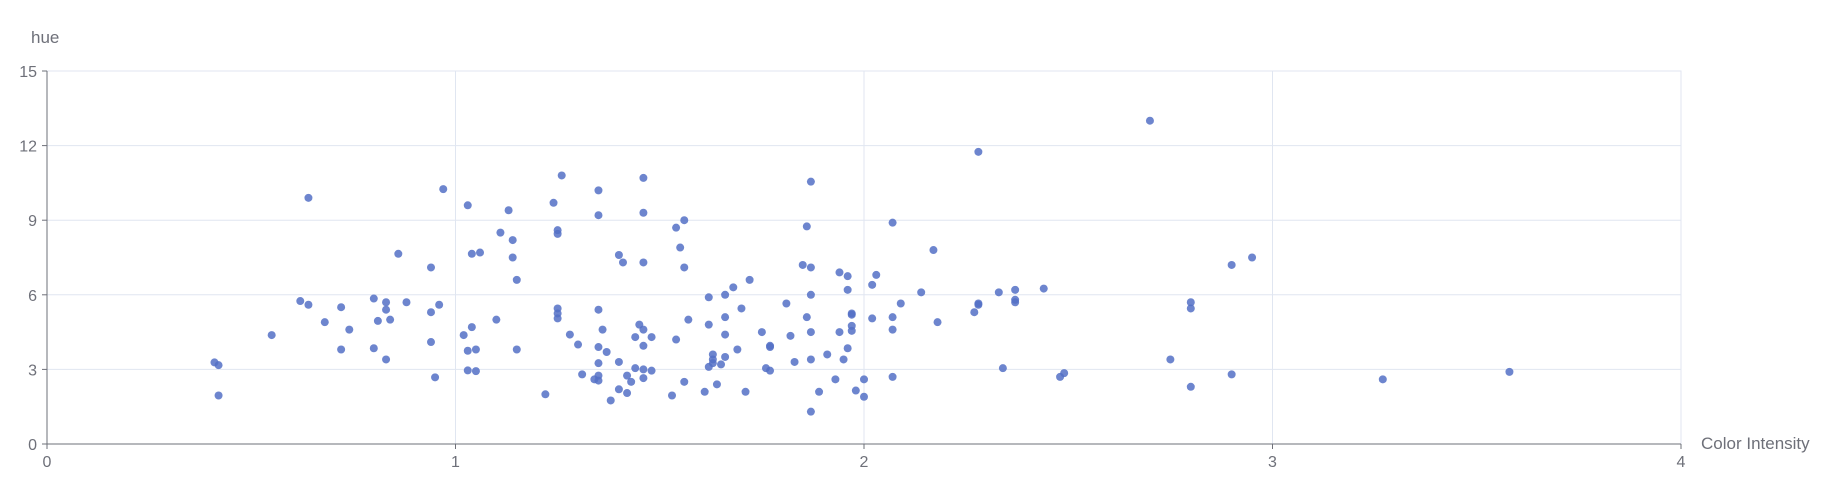 The image size is (1842, 481). What do you see at coordinates (28, 147) in the screenshot?
I see `y-tick-label: 12` at bounding box center [28, 147].